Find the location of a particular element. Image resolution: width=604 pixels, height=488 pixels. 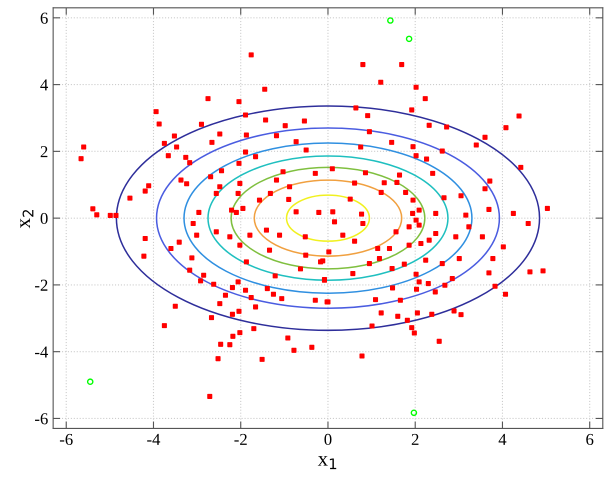

y-tick-label: 2 is located at coordinates (44, 152).